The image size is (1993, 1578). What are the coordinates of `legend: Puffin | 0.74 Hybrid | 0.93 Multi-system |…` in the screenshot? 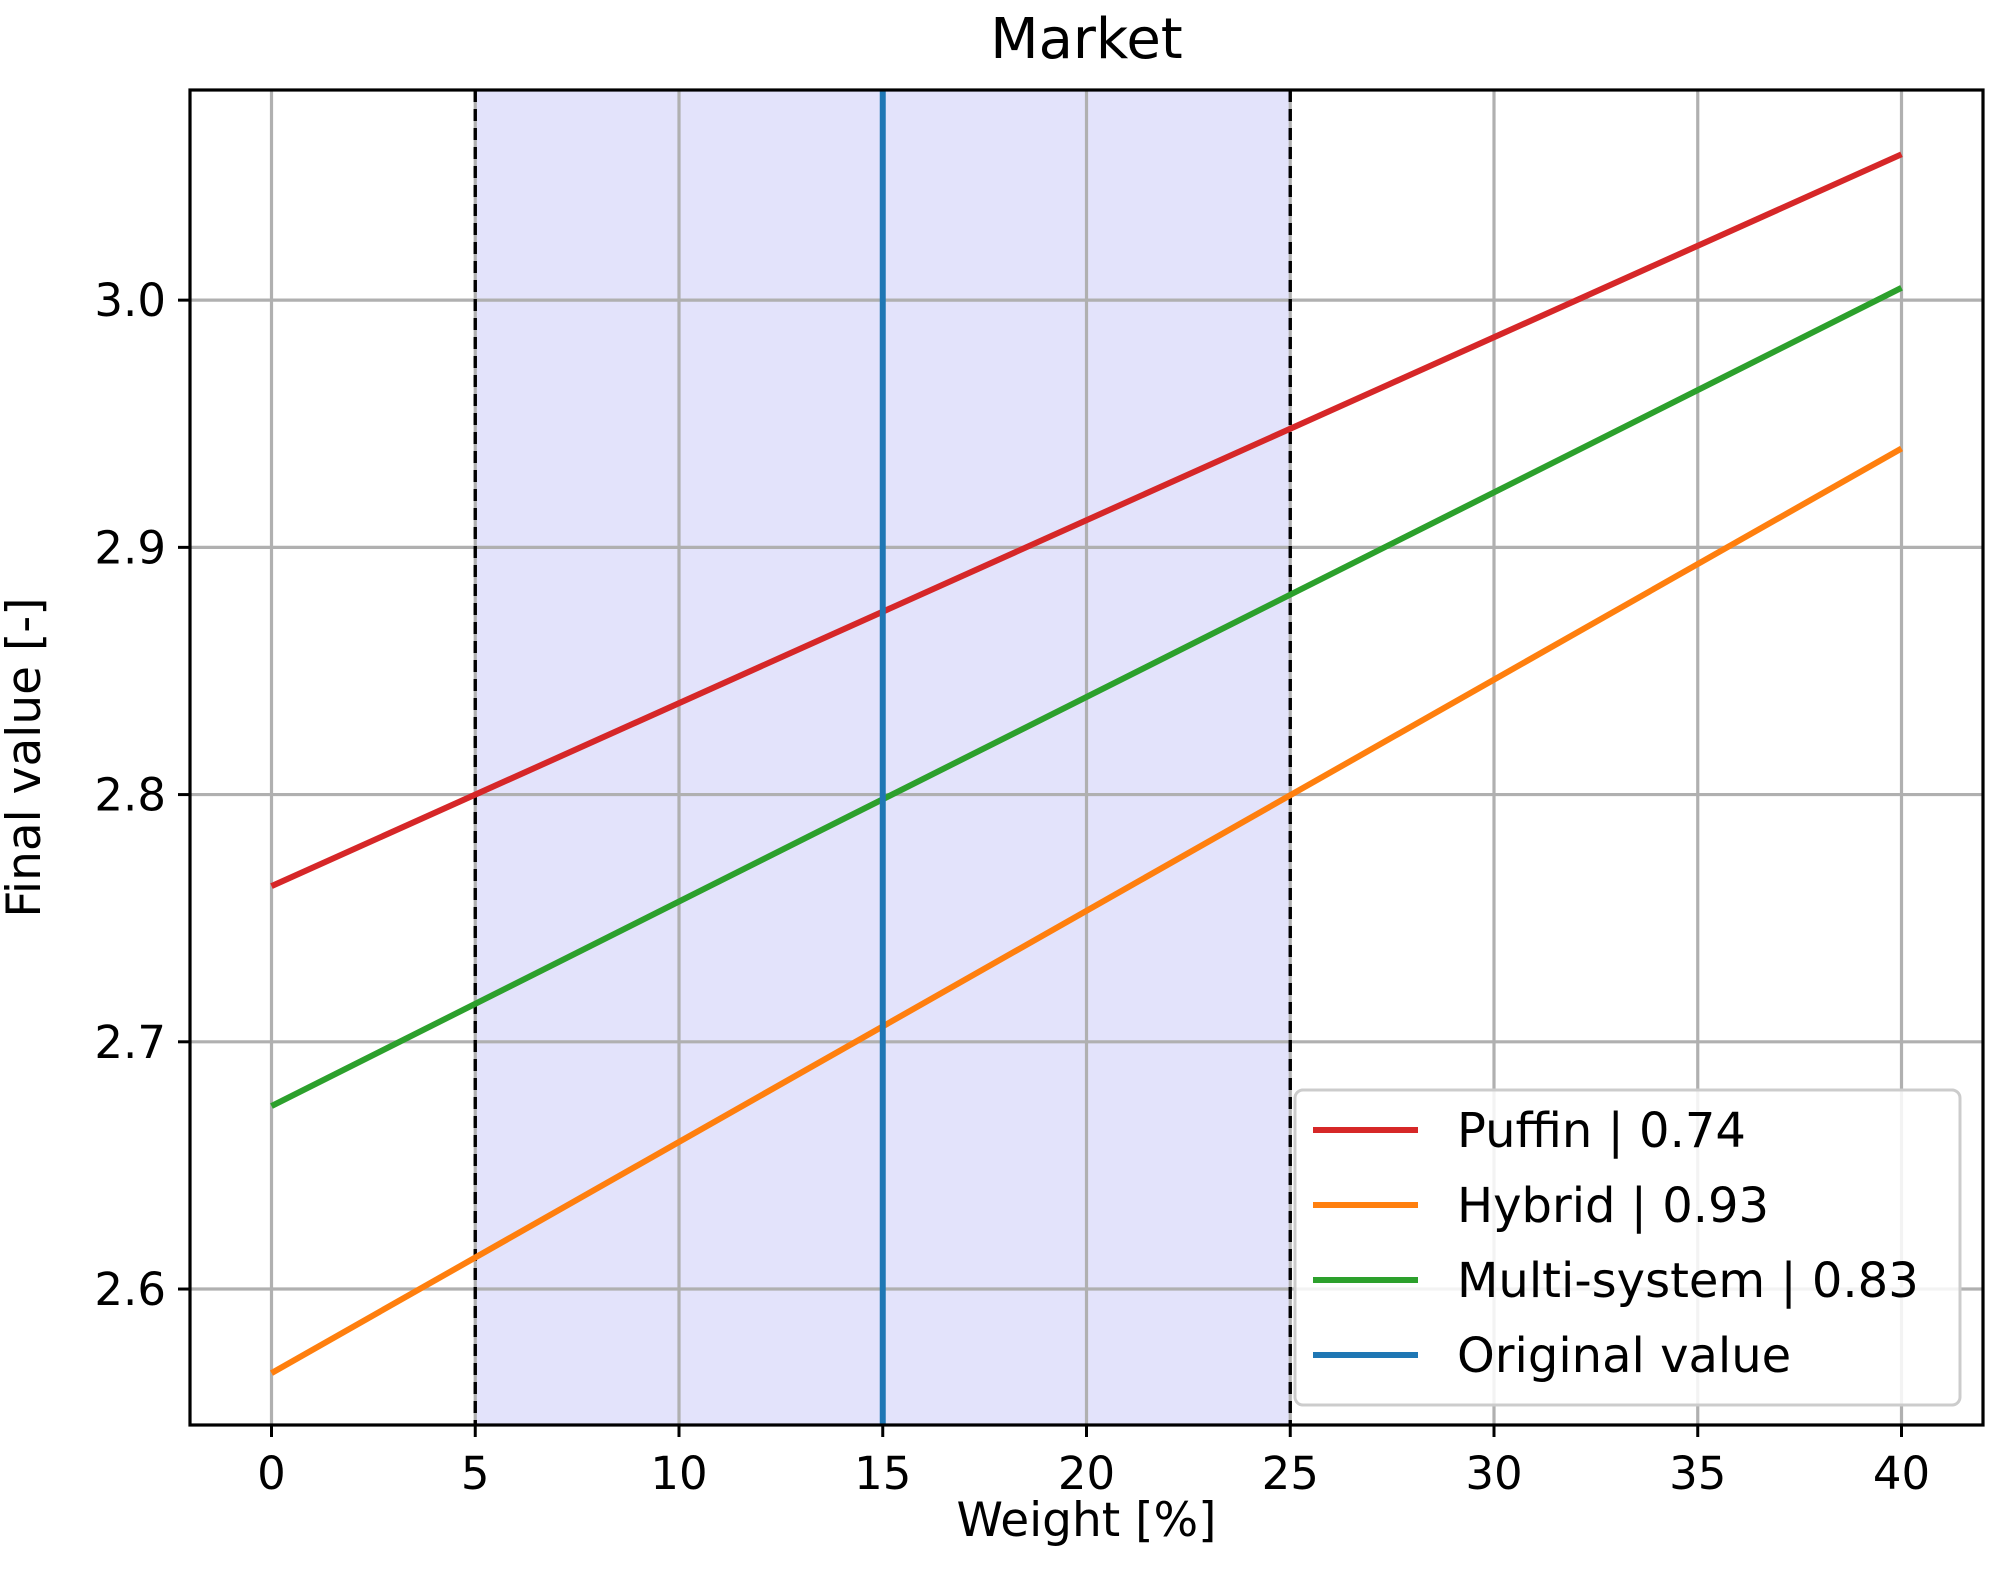 It's located at (1627, 1247).